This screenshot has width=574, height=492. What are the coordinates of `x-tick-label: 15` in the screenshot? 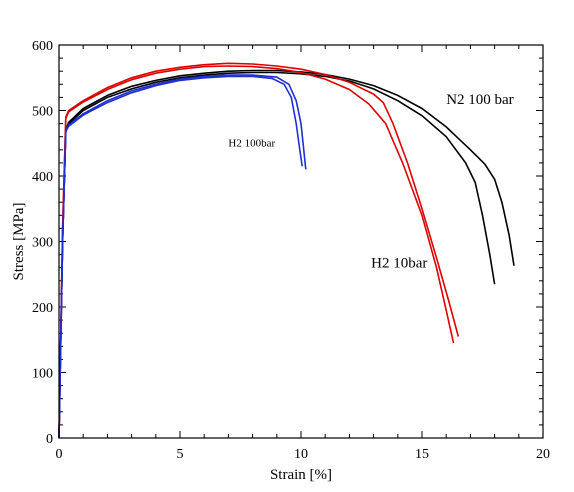 It's located at (422, 454).